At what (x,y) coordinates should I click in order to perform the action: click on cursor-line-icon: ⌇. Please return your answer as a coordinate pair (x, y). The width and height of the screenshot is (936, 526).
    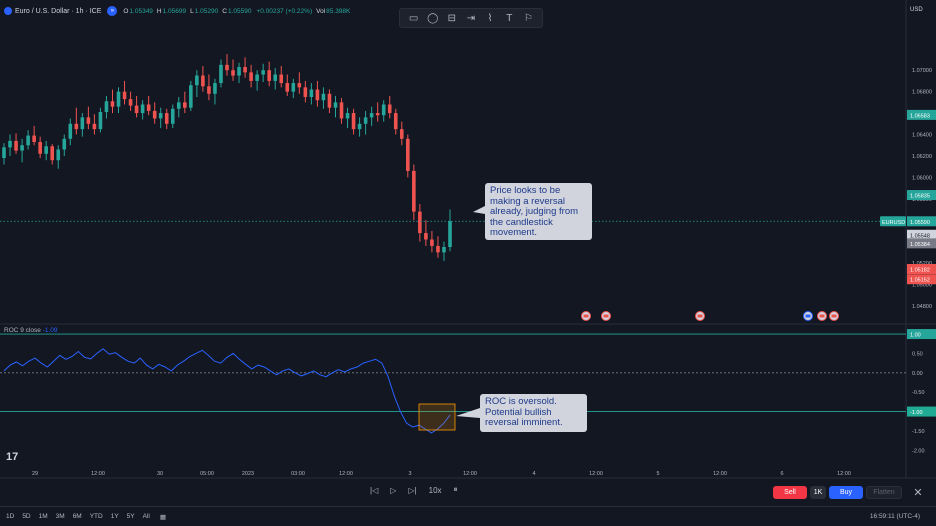
    Looking at the image, I should click on (490, 18).